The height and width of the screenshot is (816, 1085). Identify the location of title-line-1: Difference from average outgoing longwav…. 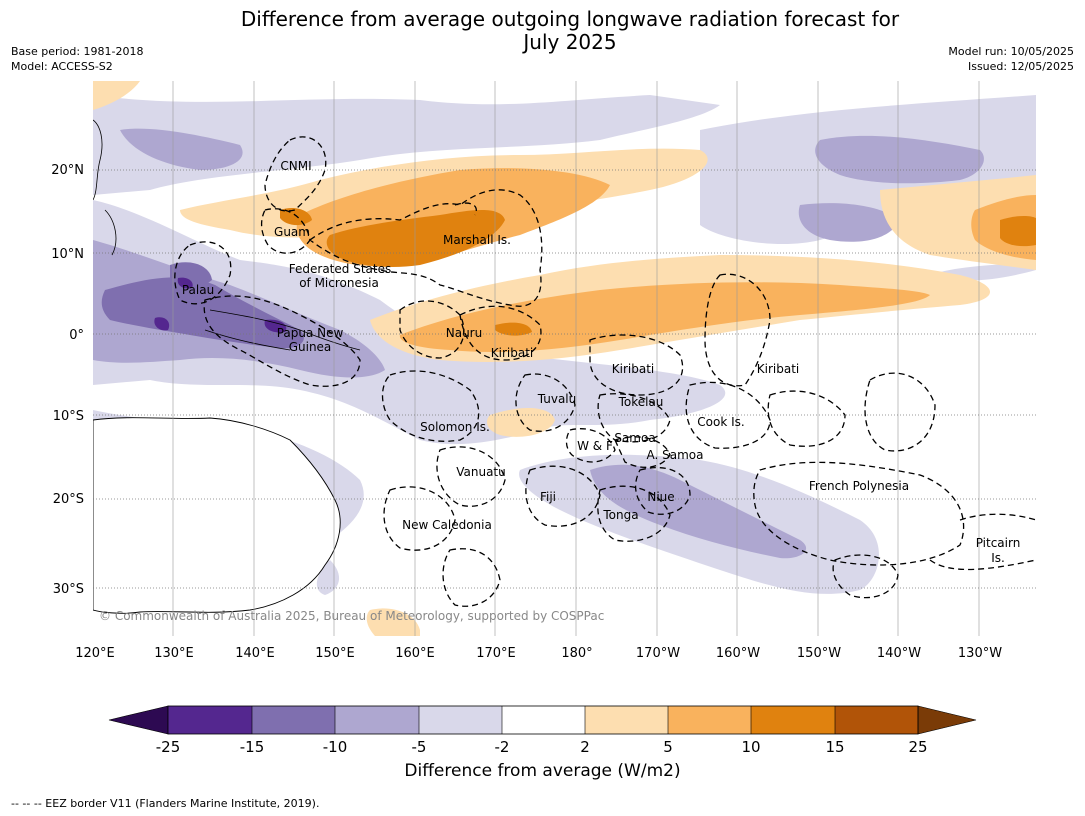
(570, 19).